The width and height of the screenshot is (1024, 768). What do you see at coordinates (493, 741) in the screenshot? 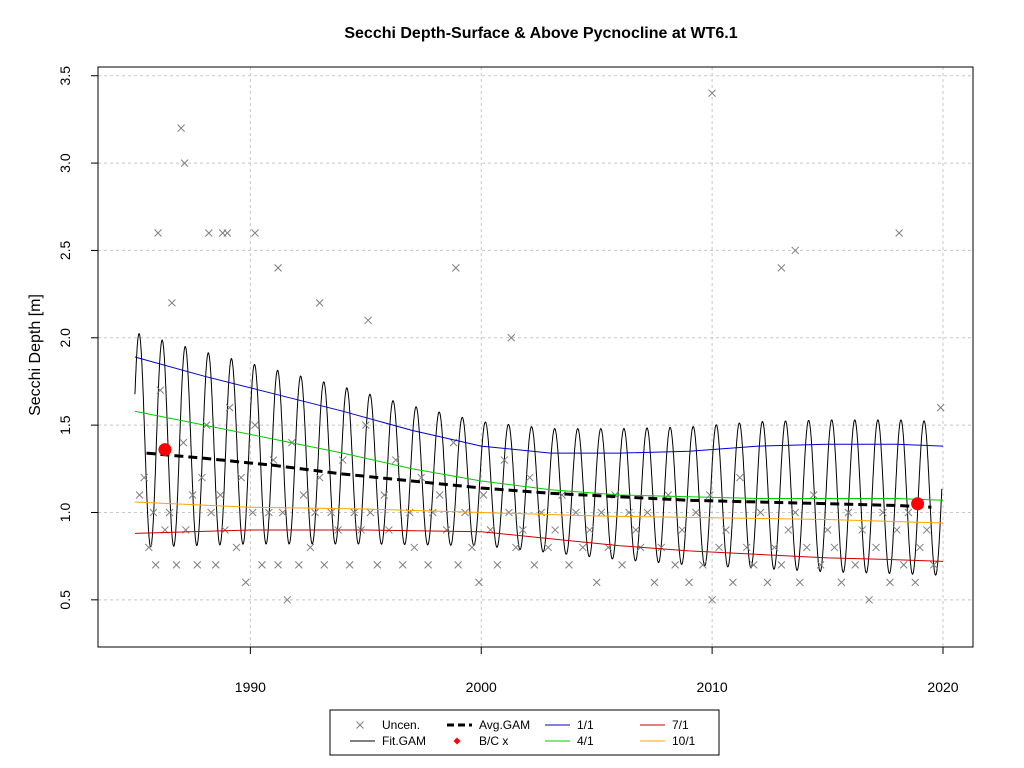
I see `legend-label: B/C x` at bounding box center [493, 741].